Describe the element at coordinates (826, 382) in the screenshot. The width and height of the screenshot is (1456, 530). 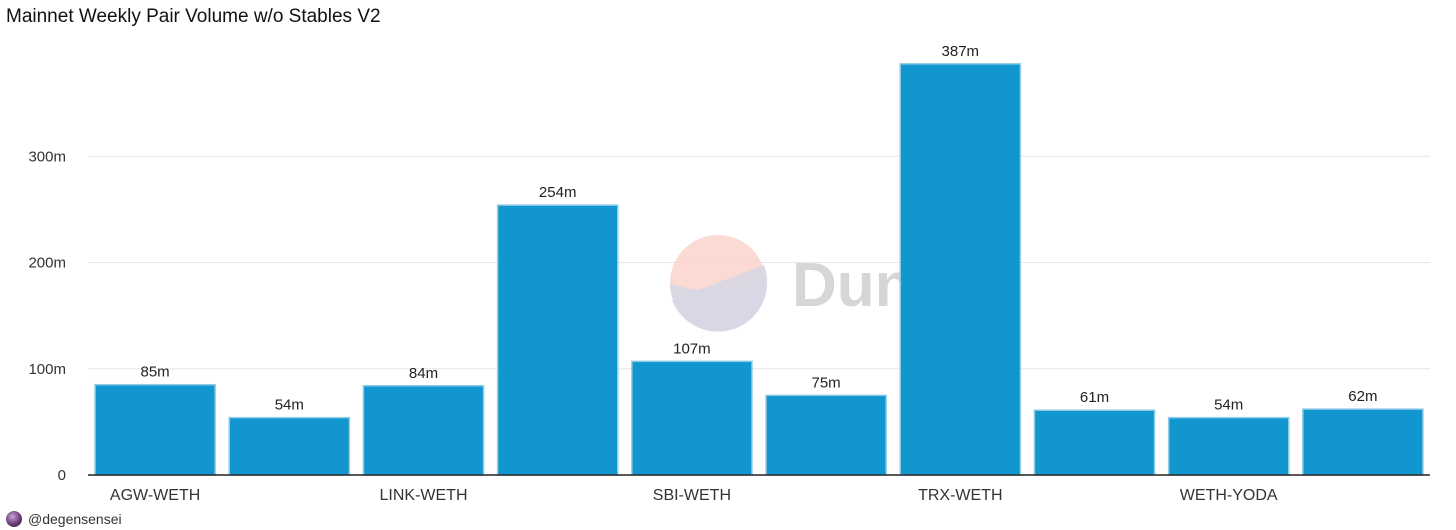
I see `data-label: 75m` at that location.